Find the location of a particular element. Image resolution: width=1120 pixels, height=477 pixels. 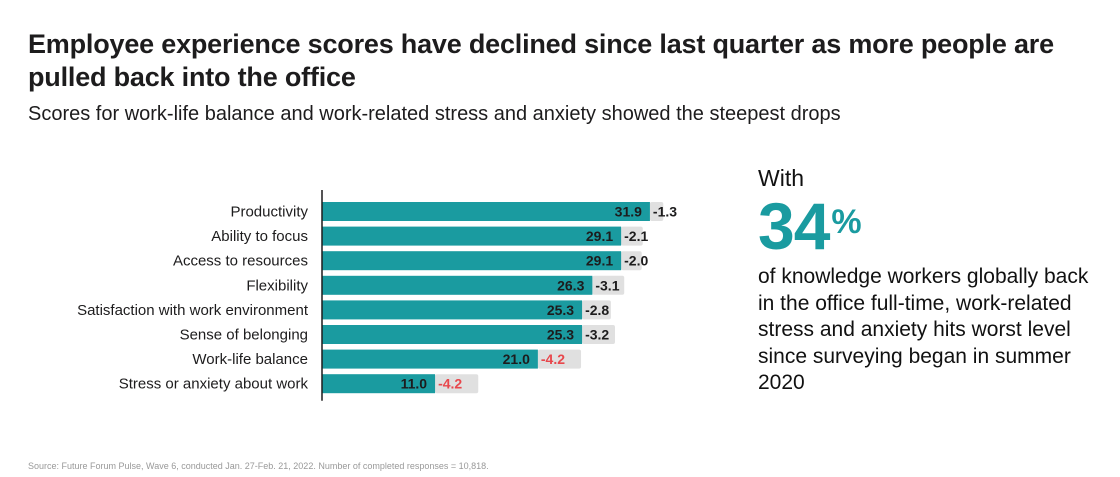

value-label: 26.3 is located at coordinates (570, 285).